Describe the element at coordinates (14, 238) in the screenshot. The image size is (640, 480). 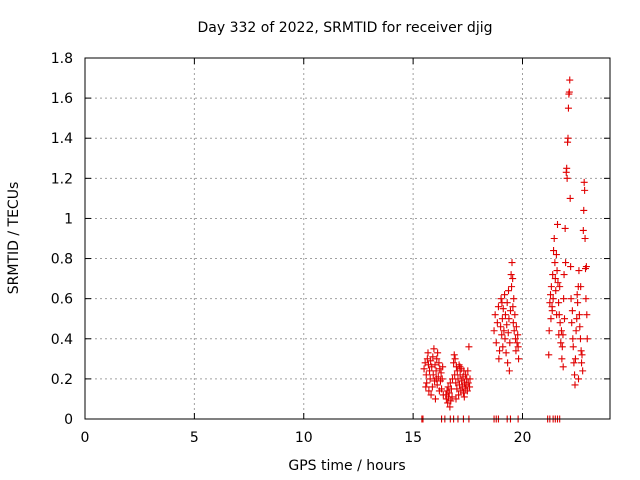
I see `y-axis-label: SRMTID / TECUs` at that location.